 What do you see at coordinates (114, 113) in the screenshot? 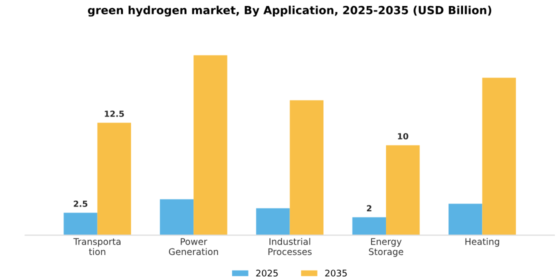
I see `data-label: 12.5` at bounding box center [114, 113].